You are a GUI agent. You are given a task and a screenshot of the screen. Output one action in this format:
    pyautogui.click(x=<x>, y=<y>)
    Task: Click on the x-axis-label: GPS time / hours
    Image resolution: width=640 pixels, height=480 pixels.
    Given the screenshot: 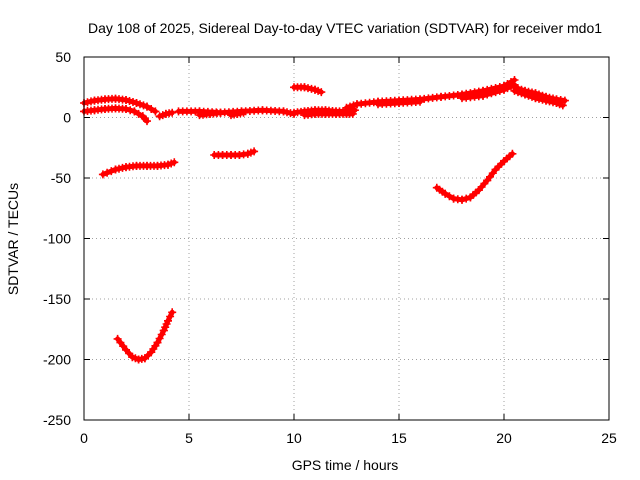 What is the action you would take?
    pyautogui.click(x=345, y=465)
    